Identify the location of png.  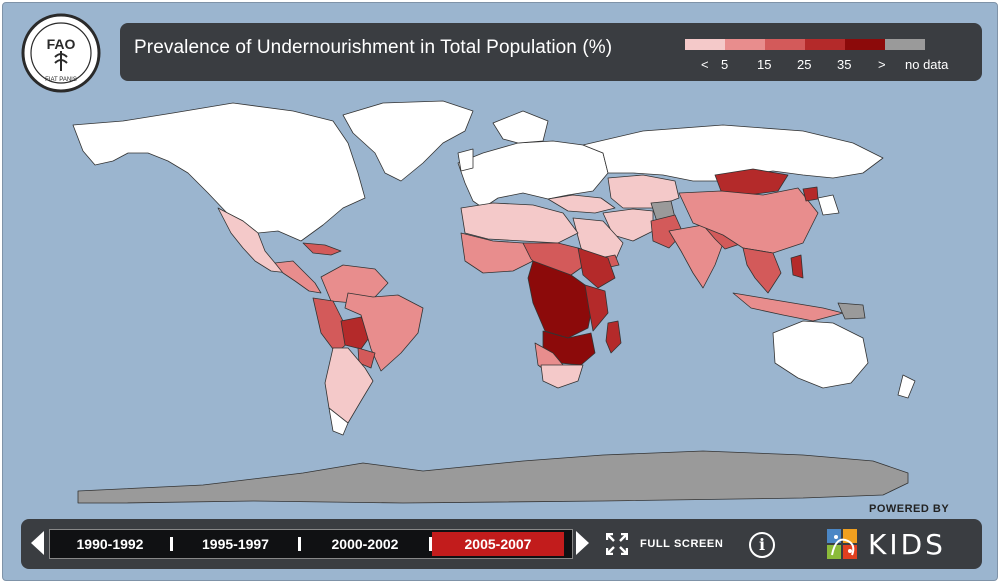
(851, 311).